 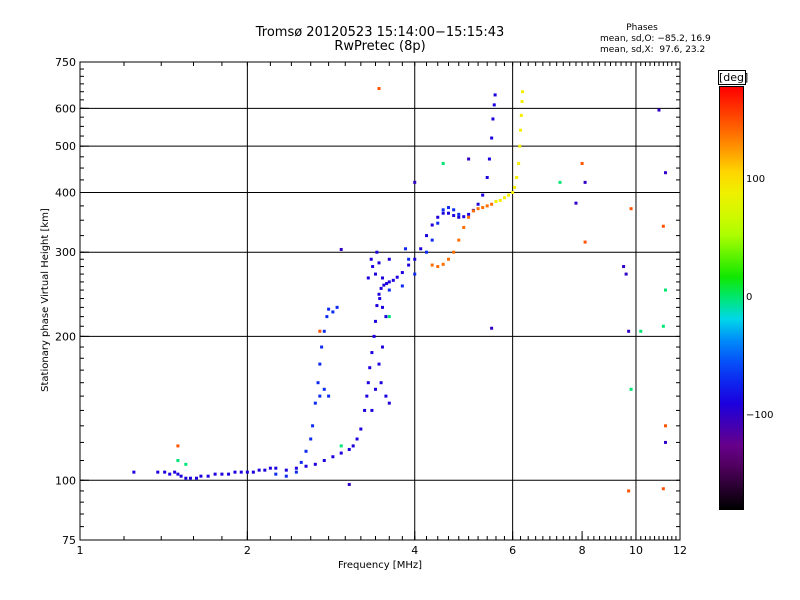 I want to click on x-tick-label: 12, so click(x=680, y=550).